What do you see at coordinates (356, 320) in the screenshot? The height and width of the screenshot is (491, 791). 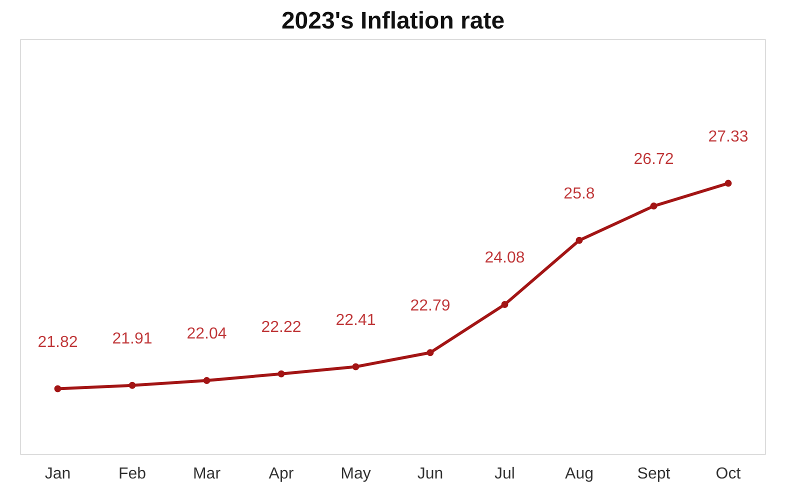 I see `data-label: 22.41` at bounding box center [356, 320].